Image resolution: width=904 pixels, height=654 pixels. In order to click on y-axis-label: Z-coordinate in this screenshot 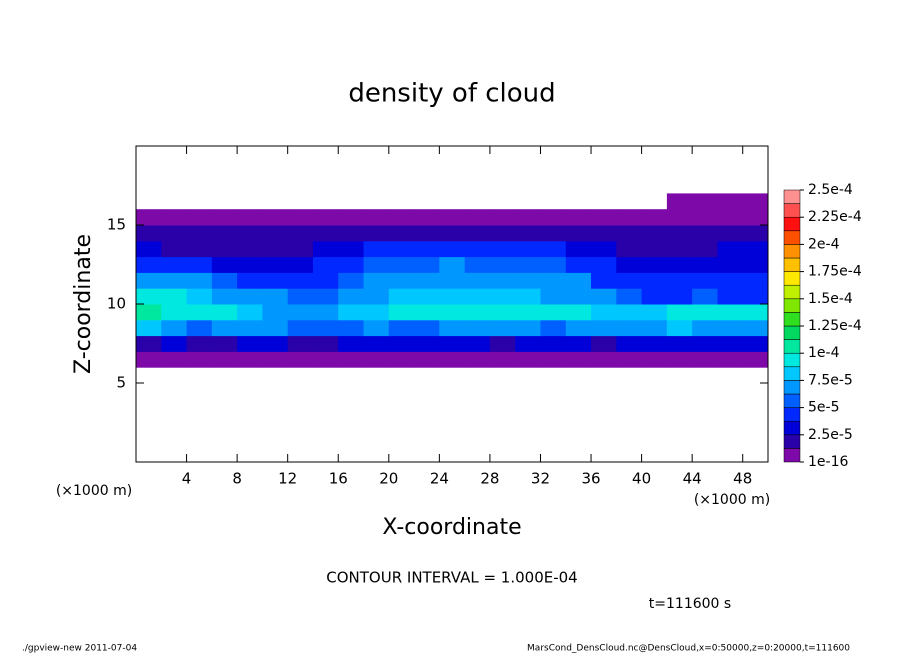, I will do `click(83, 304)`.